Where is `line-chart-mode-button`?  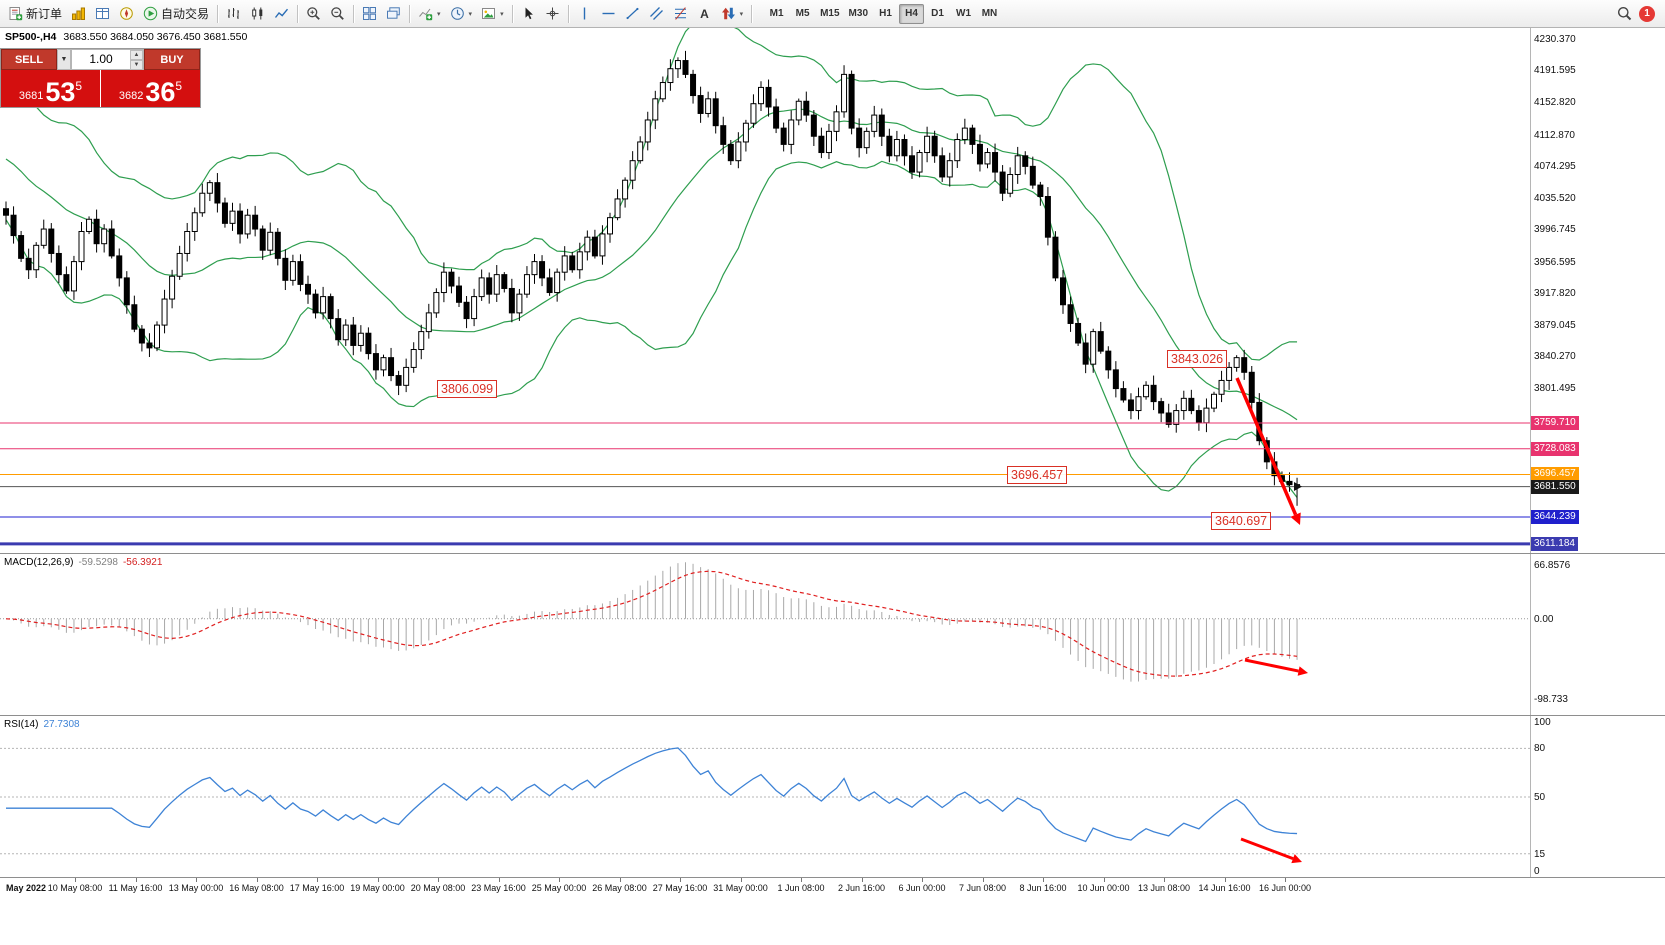 line-chart-mode-button is located at coordinates (281, 14).